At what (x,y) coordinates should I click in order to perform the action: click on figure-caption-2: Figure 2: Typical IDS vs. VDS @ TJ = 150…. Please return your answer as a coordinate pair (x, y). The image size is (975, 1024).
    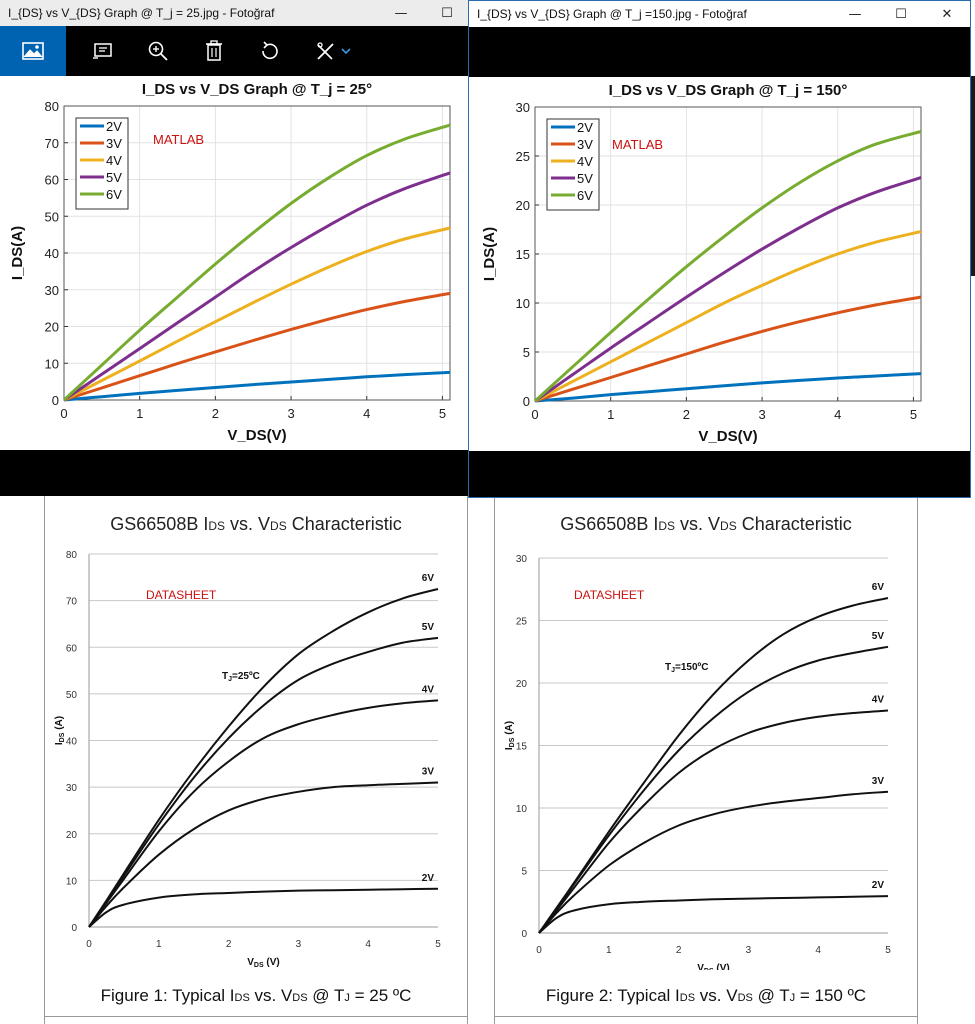
    Looking at the image, I should click on (706, 995).